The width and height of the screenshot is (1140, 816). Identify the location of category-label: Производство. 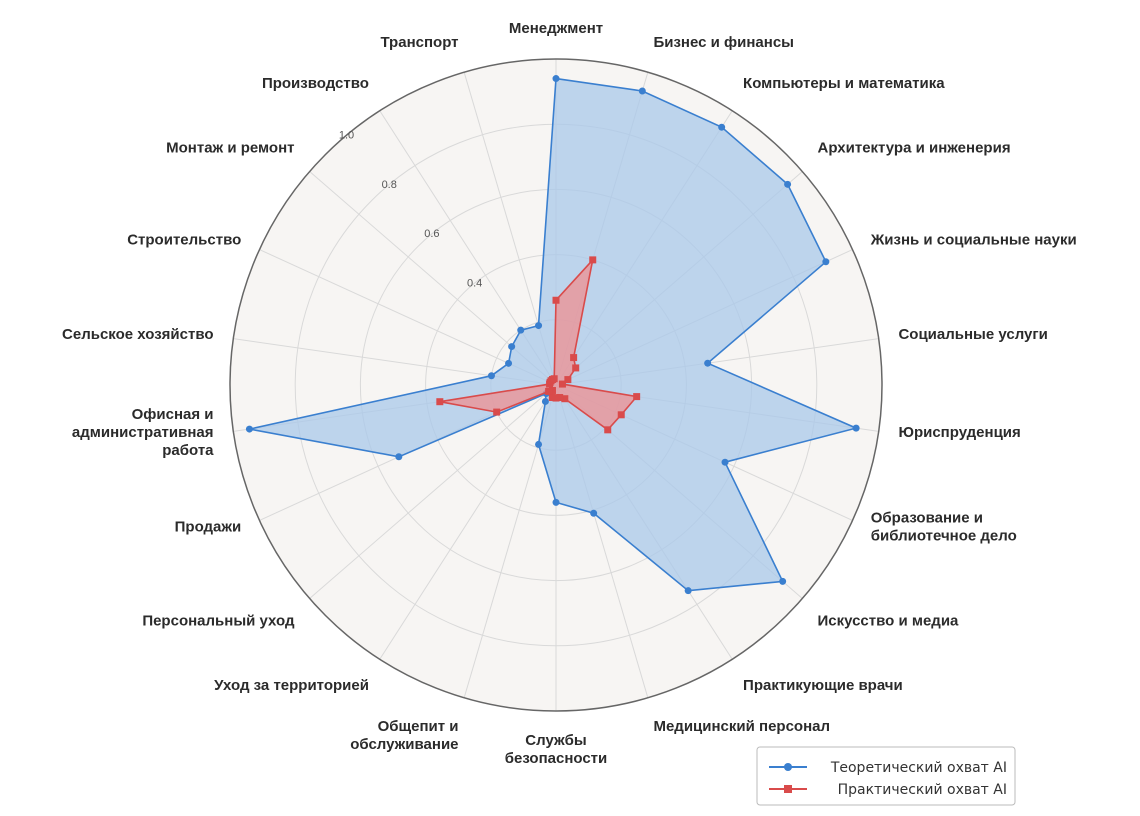
(315, 83).